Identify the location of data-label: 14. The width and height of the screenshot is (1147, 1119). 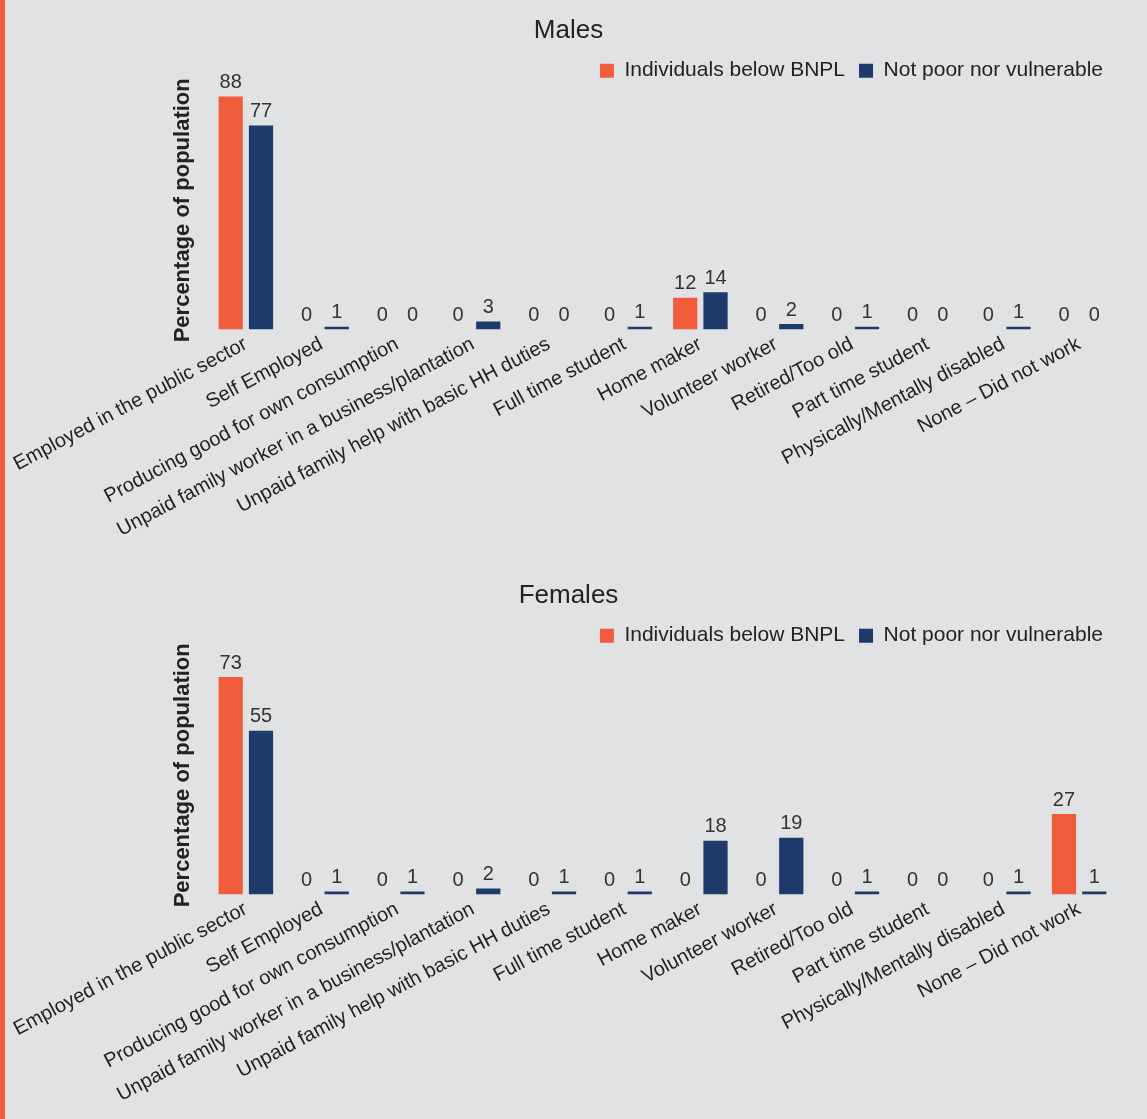
(715, 276).